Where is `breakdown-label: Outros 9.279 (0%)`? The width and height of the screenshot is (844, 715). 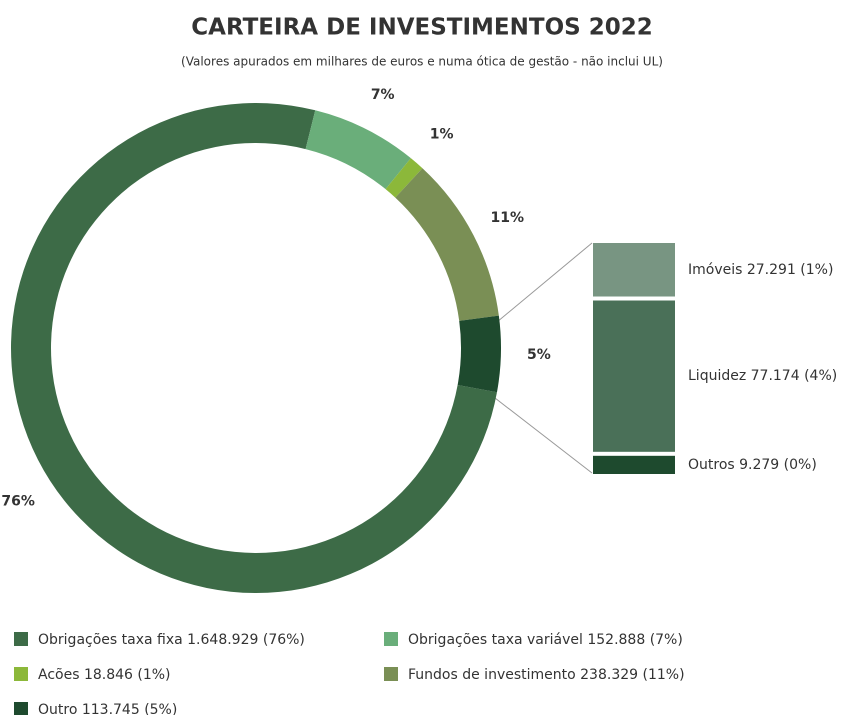
breakdown-label: Outros 9.279 (0%) is located at coordinates (752, 465).